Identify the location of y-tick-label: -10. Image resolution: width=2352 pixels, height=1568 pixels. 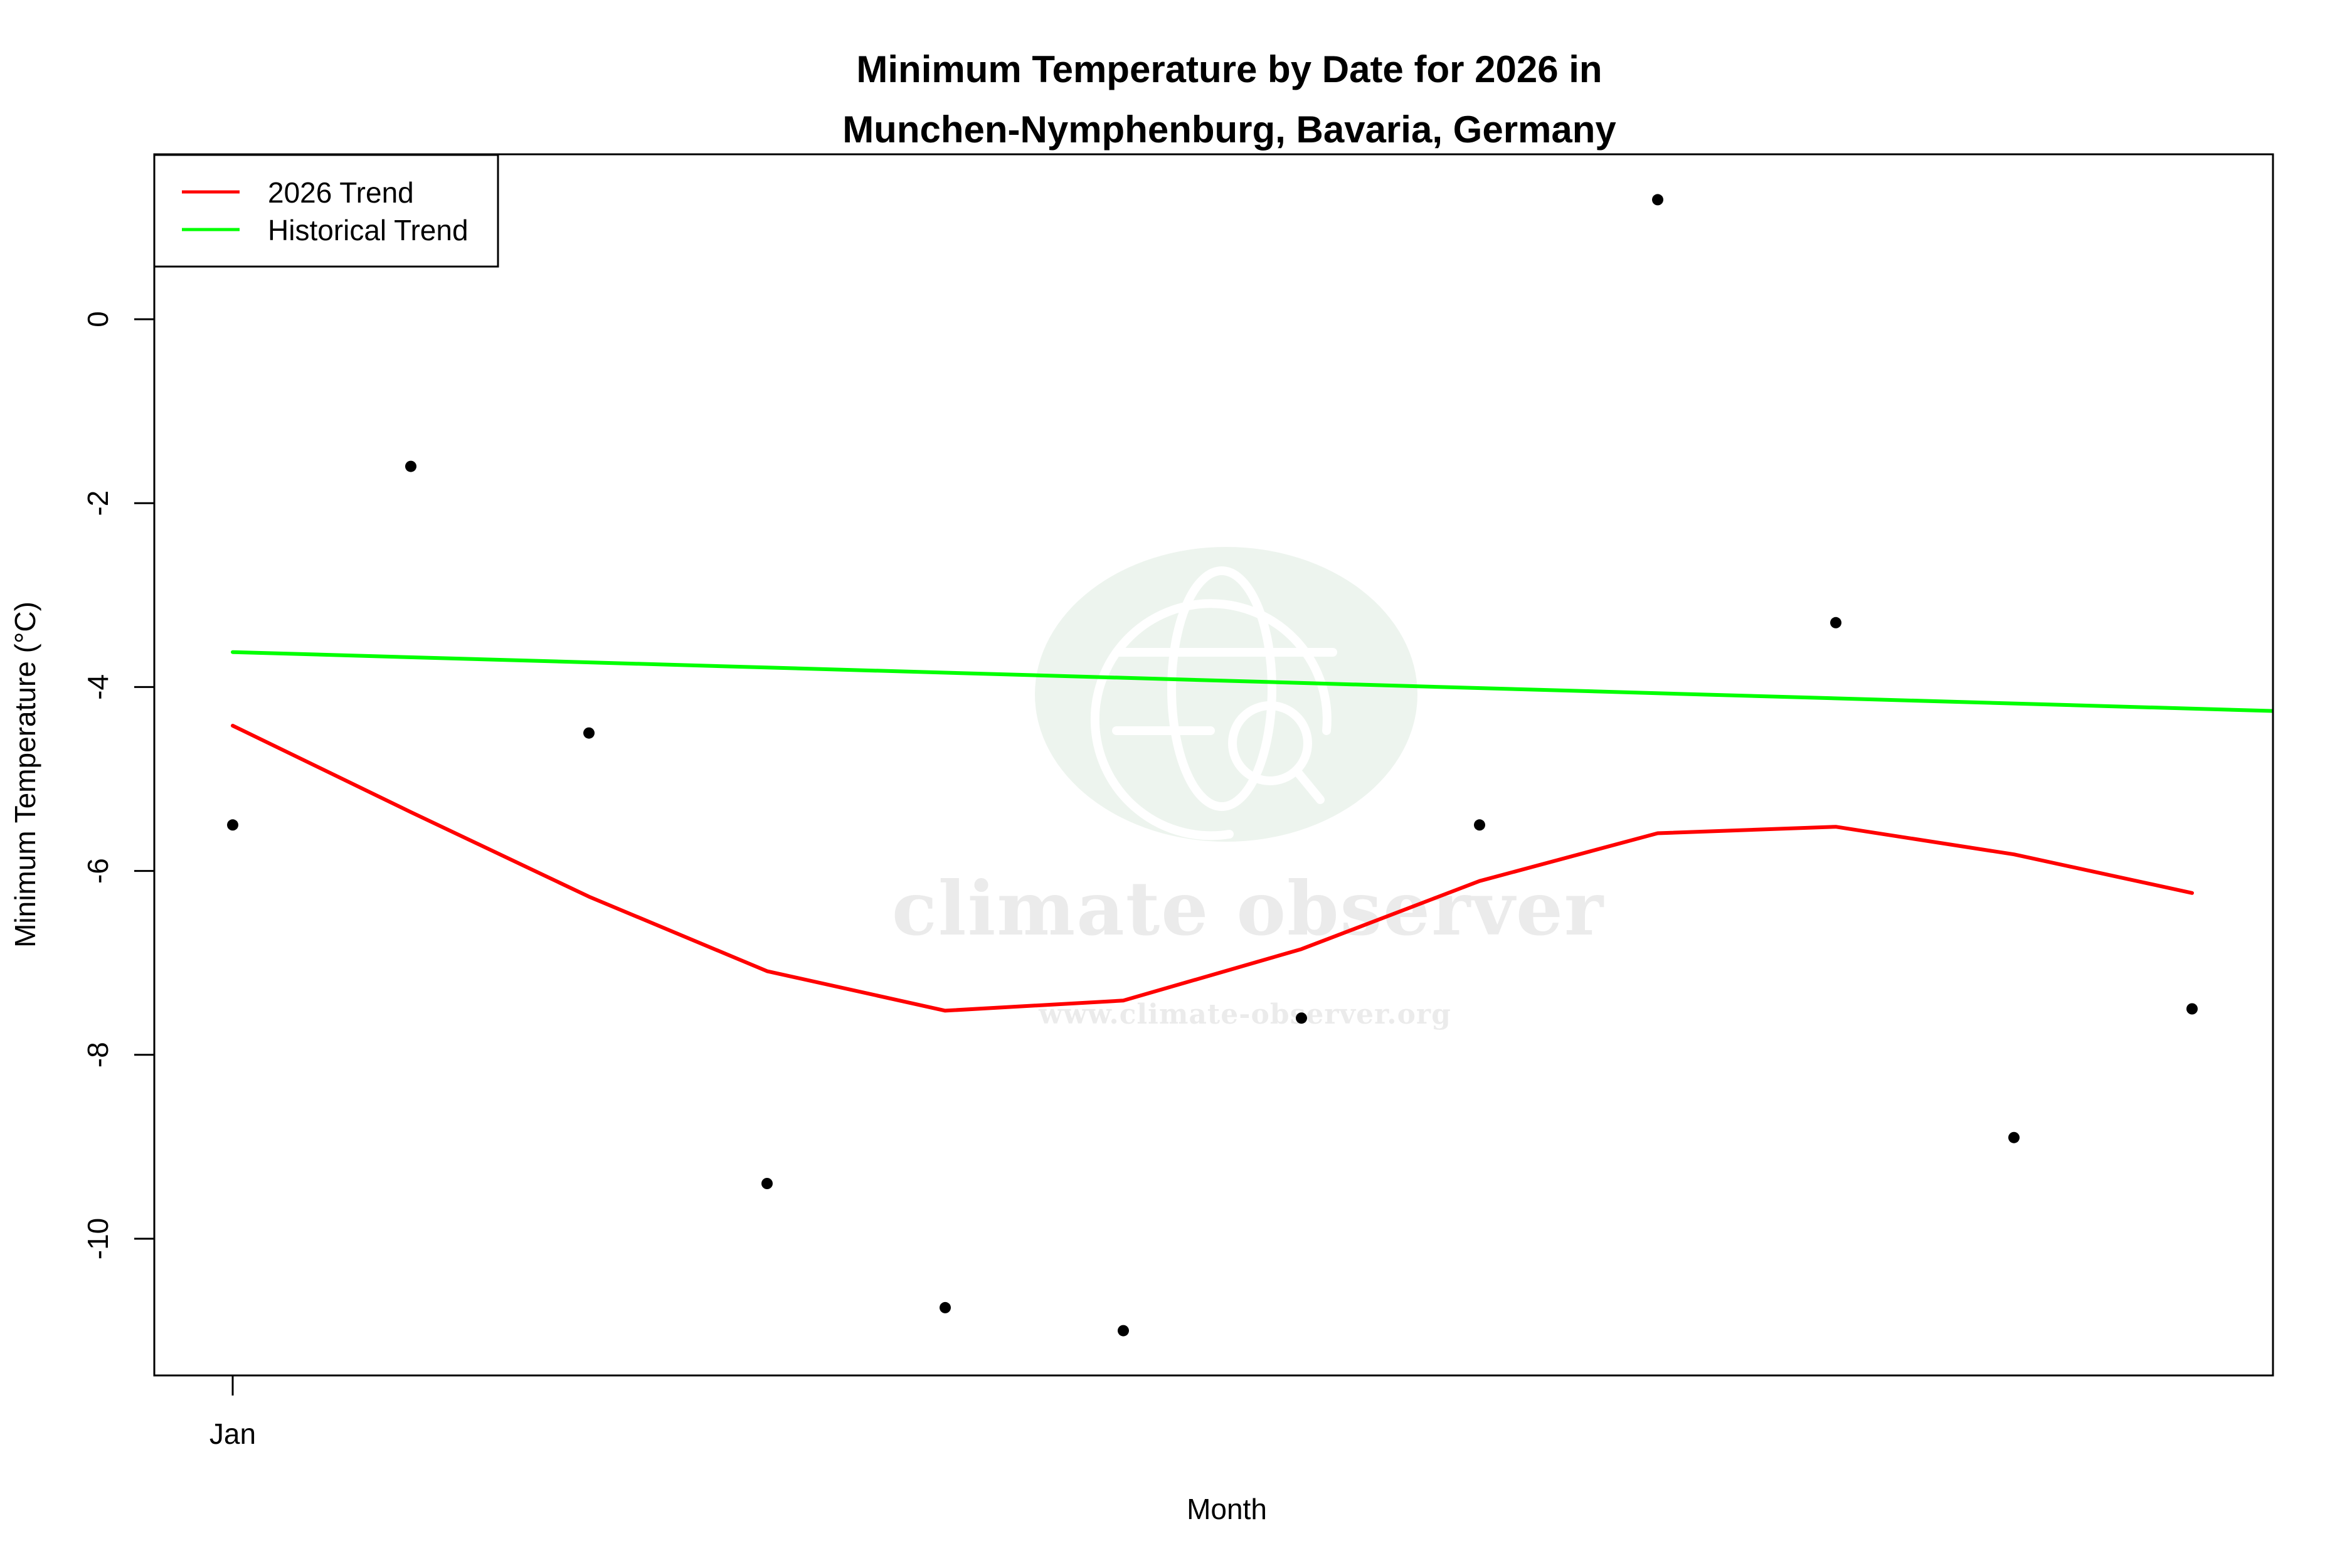
(98, 1238).